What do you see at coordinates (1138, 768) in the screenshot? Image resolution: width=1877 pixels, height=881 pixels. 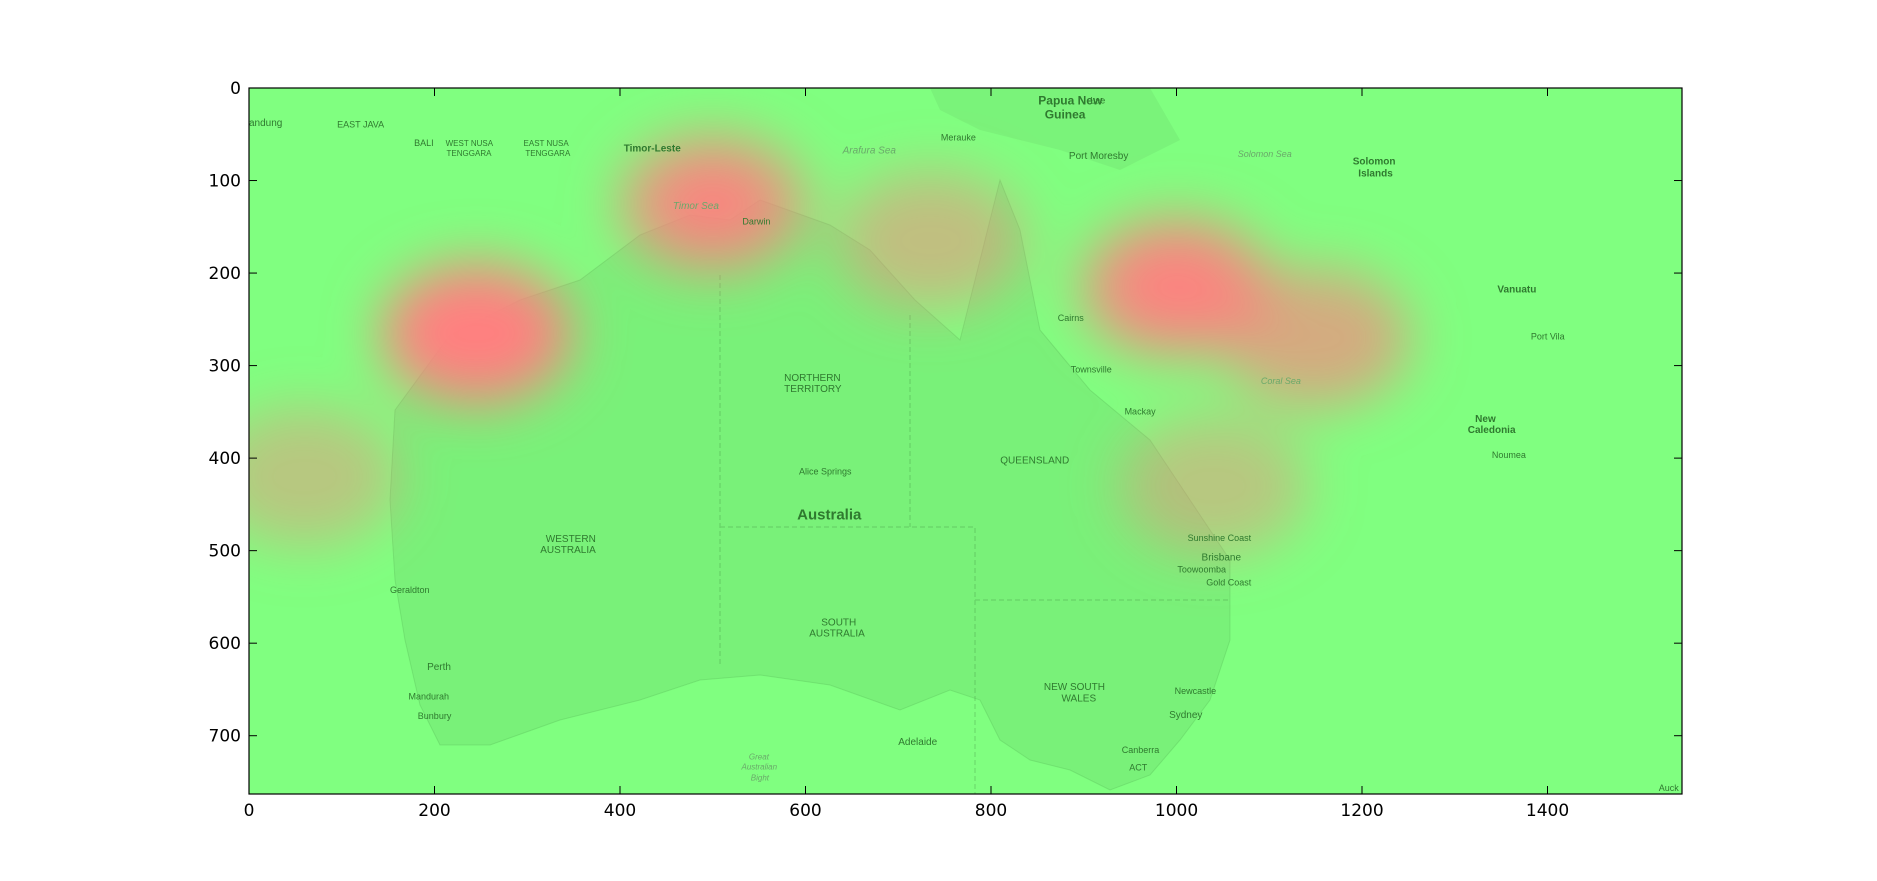 I see `map-label: ACT` at bounding box center [1138, 768].